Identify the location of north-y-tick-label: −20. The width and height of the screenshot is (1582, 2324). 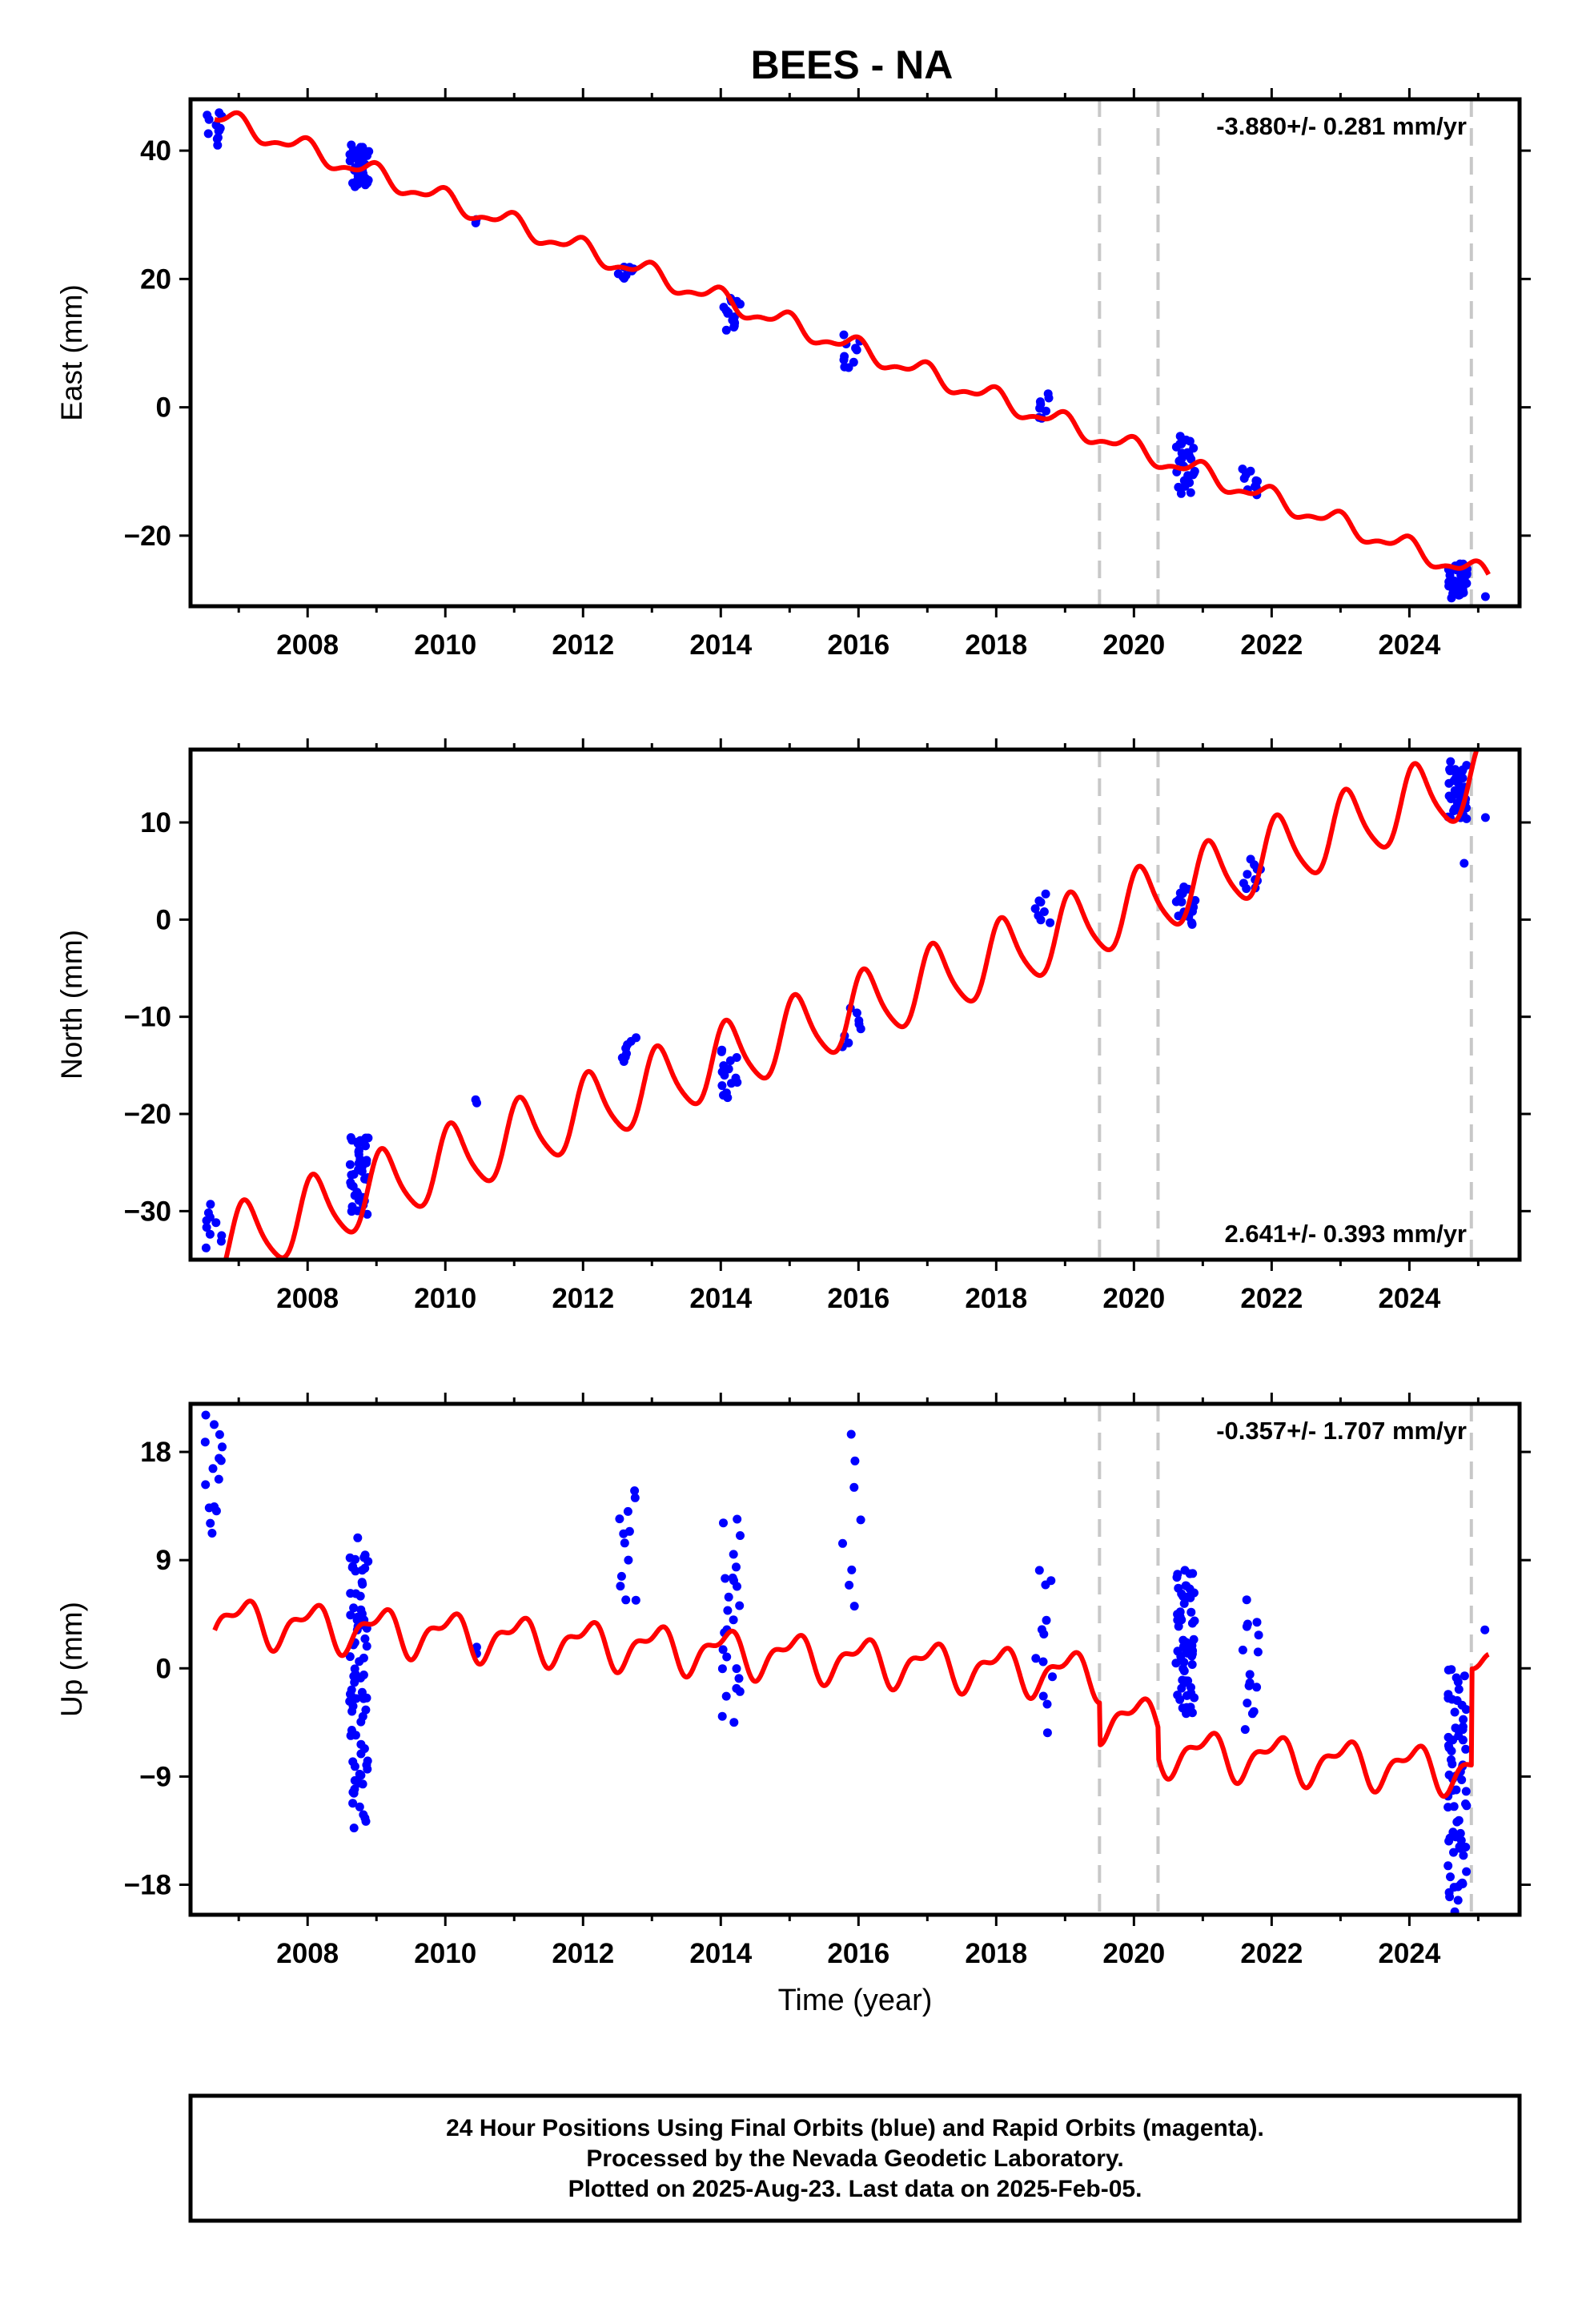
(147, 1114).